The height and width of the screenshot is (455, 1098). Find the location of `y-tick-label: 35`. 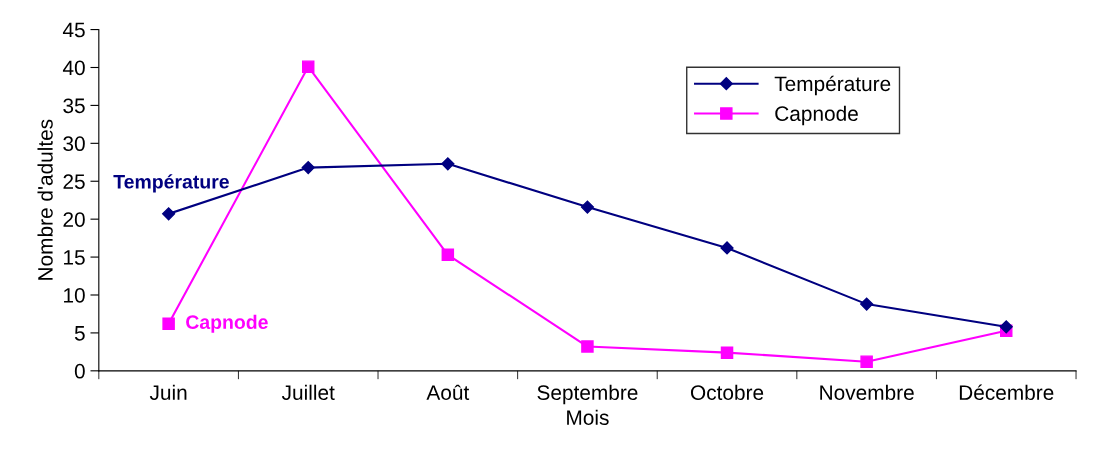

y-tick-label: 35 is located at coordinates (74, 106).